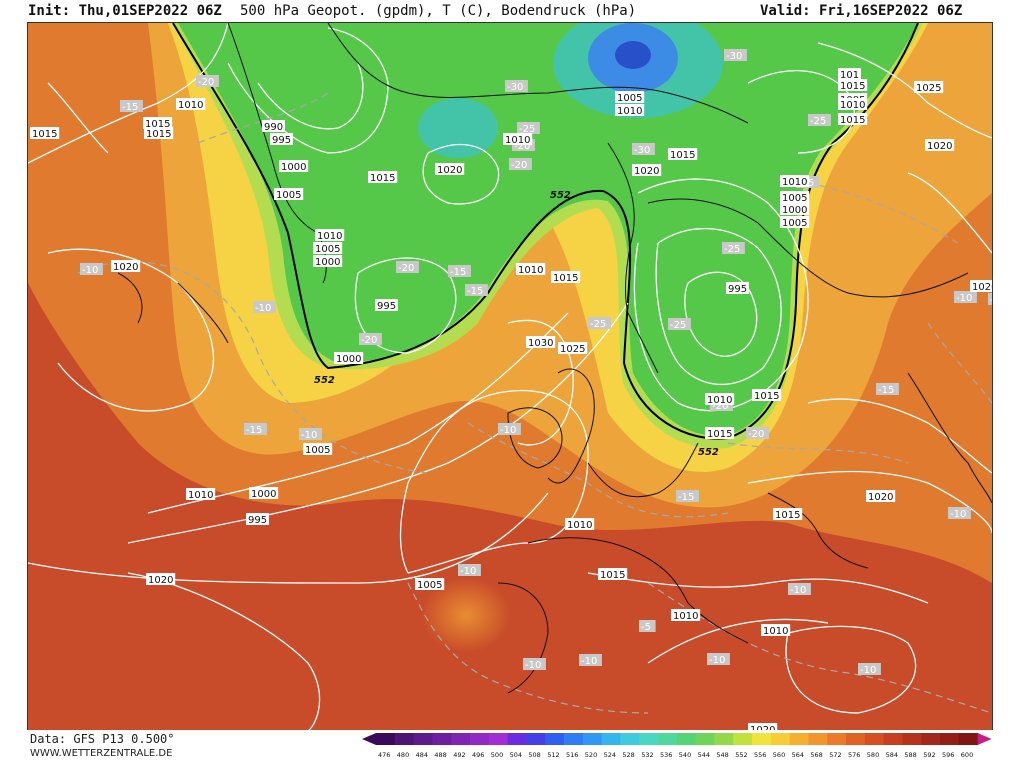 Image resolution: width=1017 pixels, height=768 pixels. Describe the element at coordinates (873, 755) in the screenshot. I see `scale-tick-label: 580` at that location.